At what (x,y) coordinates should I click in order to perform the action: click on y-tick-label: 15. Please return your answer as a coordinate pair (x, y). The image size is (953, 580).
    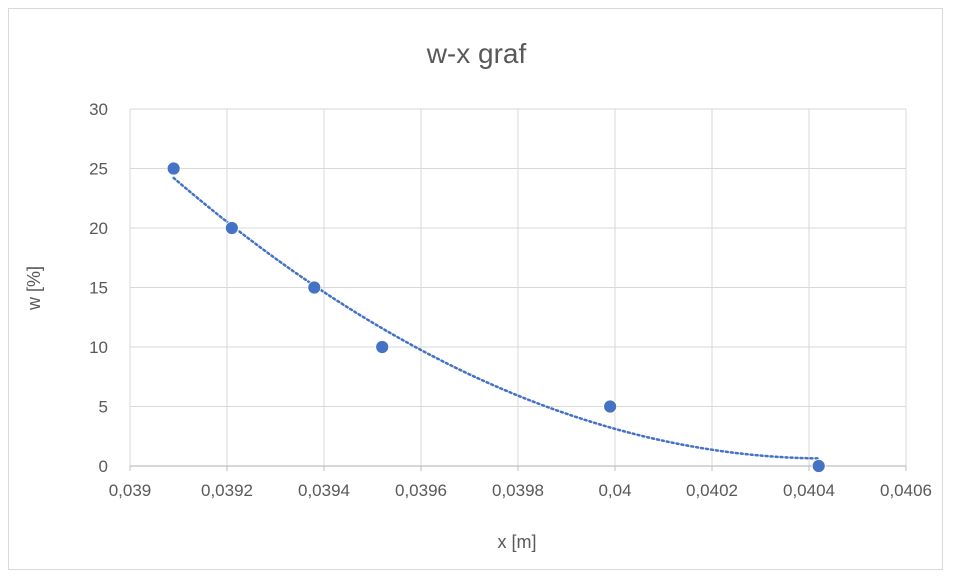
    Looking at the image, I should click on (98, 288).